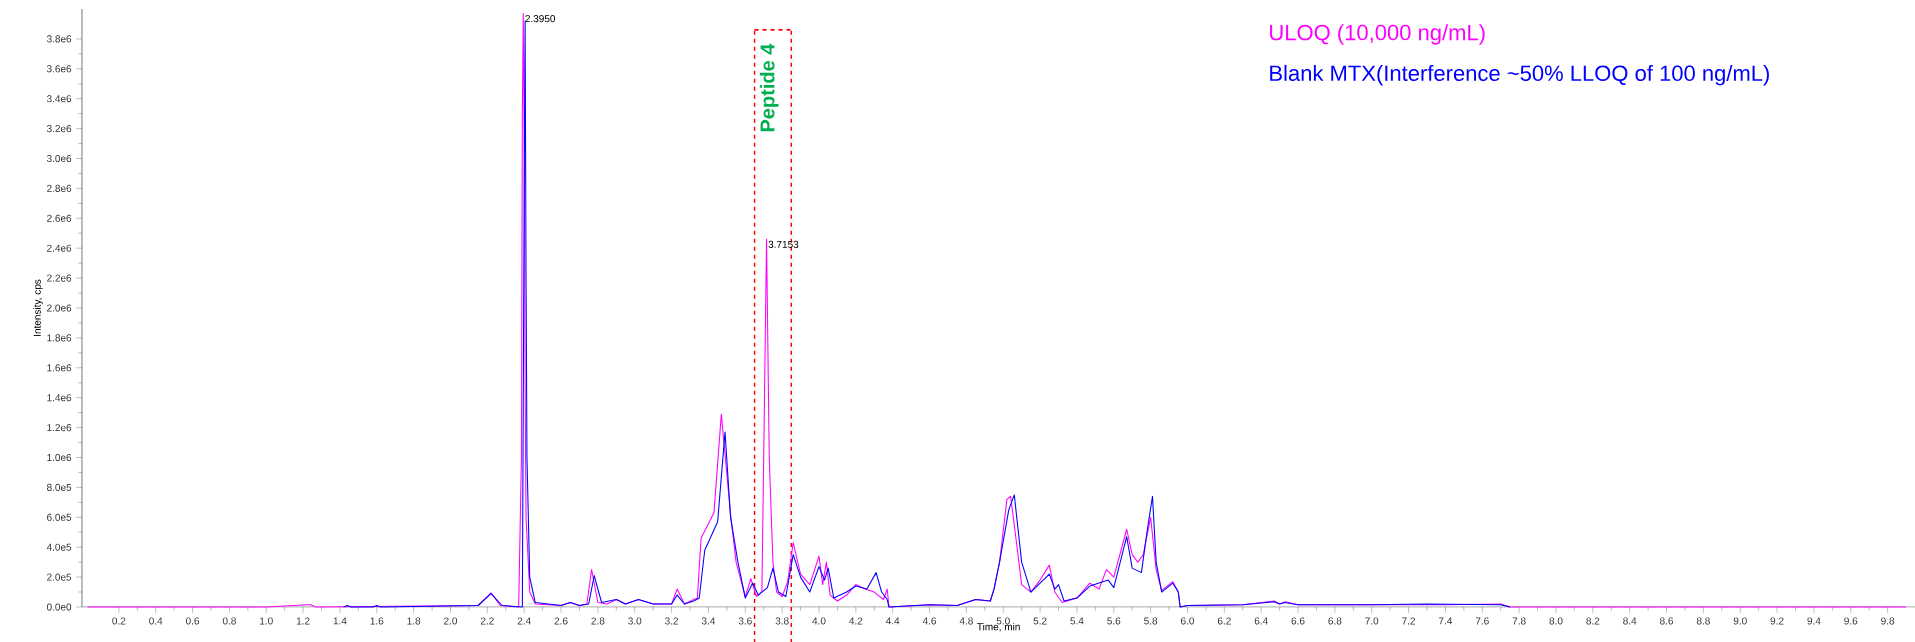 This screenshot has height=642, width=1915. I want to click on x-tick-label: 6.8, so click(1335, 621).